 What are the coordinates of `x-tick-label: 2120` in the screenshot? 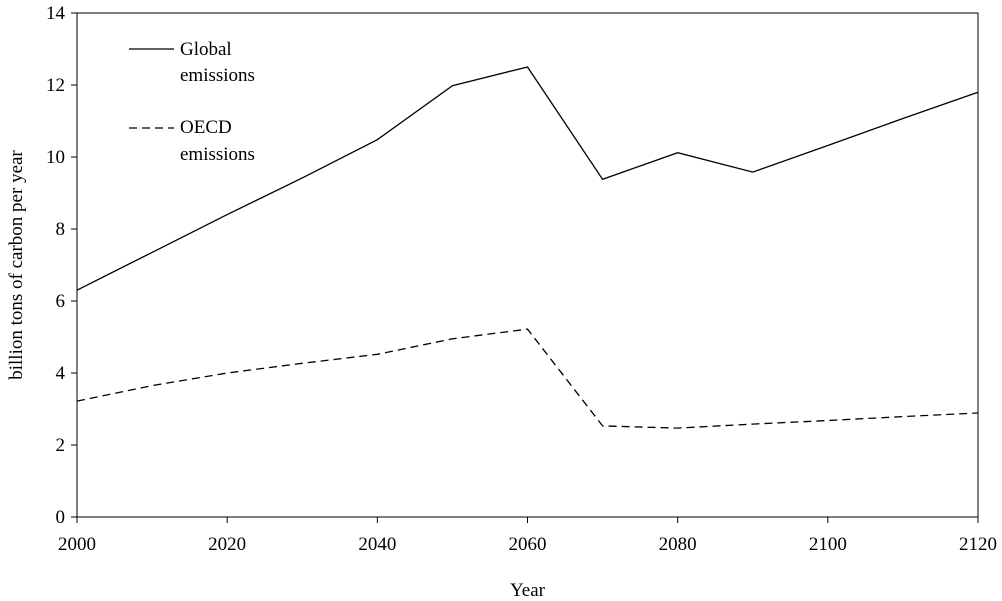 It's located at (978, 544).